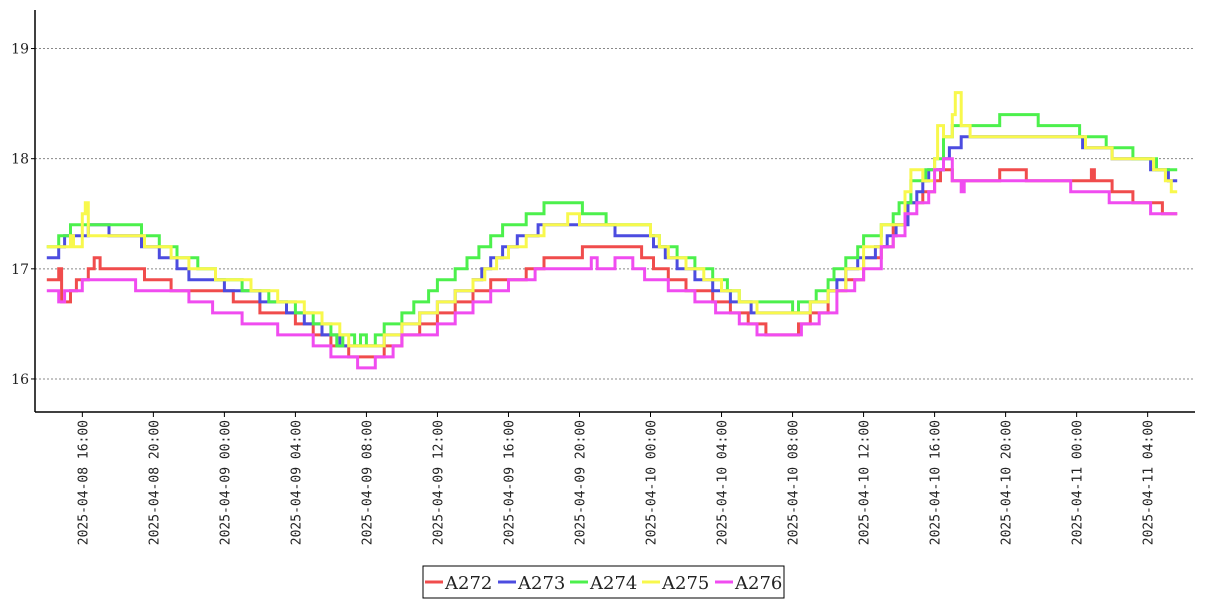  What do you see at coordinates (154, 482) in the screenshot?
I see `x-tick-label: 2025-04-08 20:00` at bounding box center [154, 482].